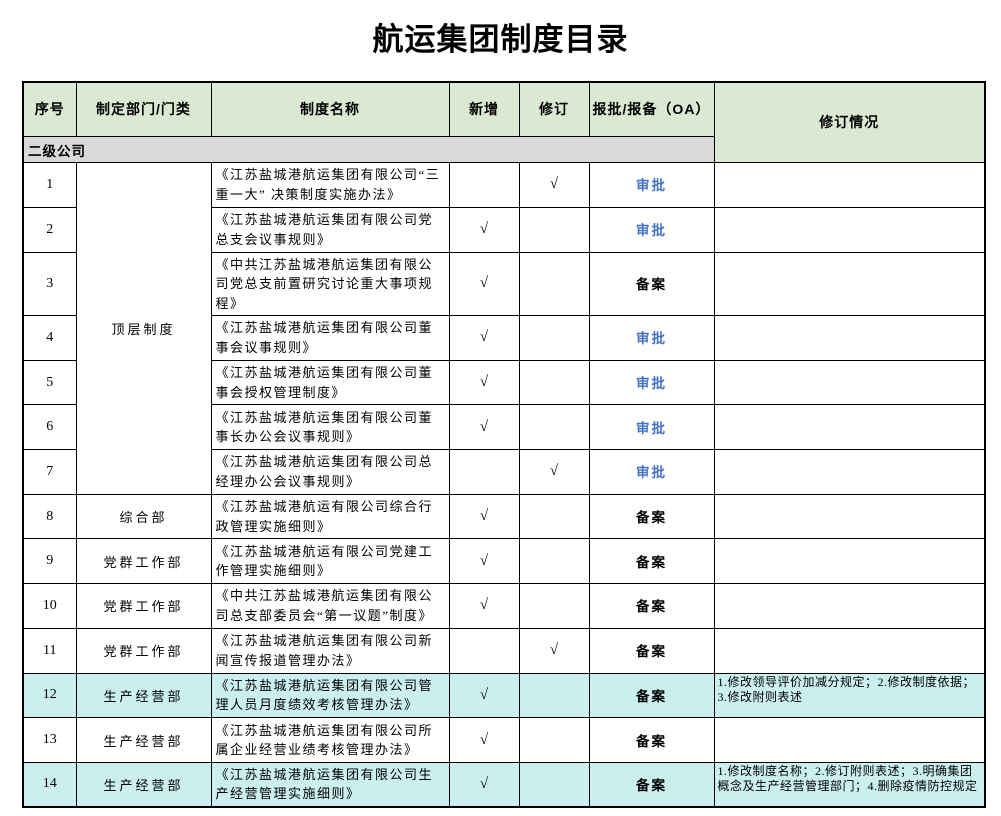 This screenshot has height=816, width=1001. What do you see at coordinates (330, 109) in the screenshot?
I see `header-cell-name: 制度名称` at bounding box center [330, 109].